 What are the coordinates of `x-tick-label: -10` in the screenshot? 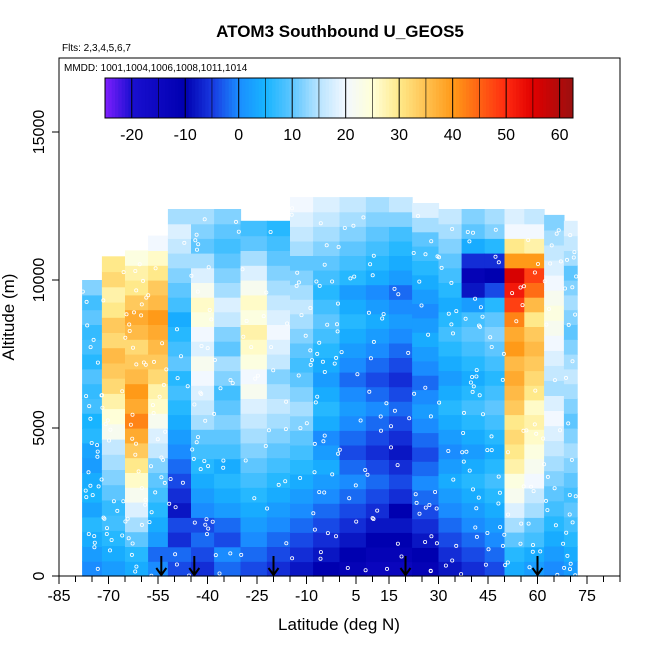 It's located at (306, 596).